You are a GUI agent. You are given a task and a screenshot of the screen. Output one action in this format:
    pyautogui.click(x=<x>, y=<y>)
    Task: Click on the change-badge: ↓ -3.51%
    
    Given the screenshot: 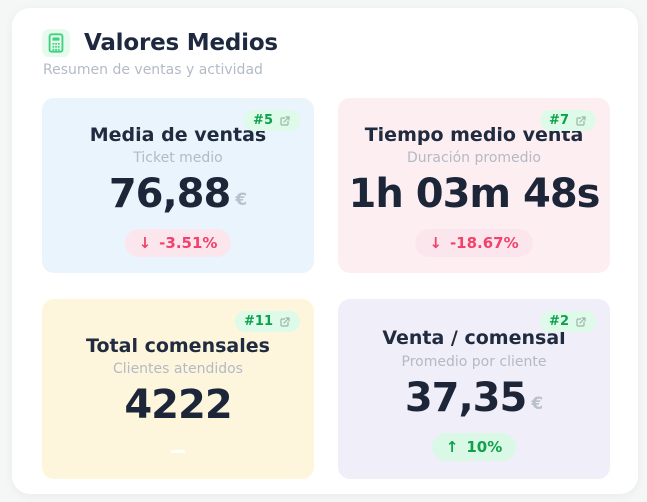 What is the action you would take?
    pyautogui.click(x=178, y=243)
    